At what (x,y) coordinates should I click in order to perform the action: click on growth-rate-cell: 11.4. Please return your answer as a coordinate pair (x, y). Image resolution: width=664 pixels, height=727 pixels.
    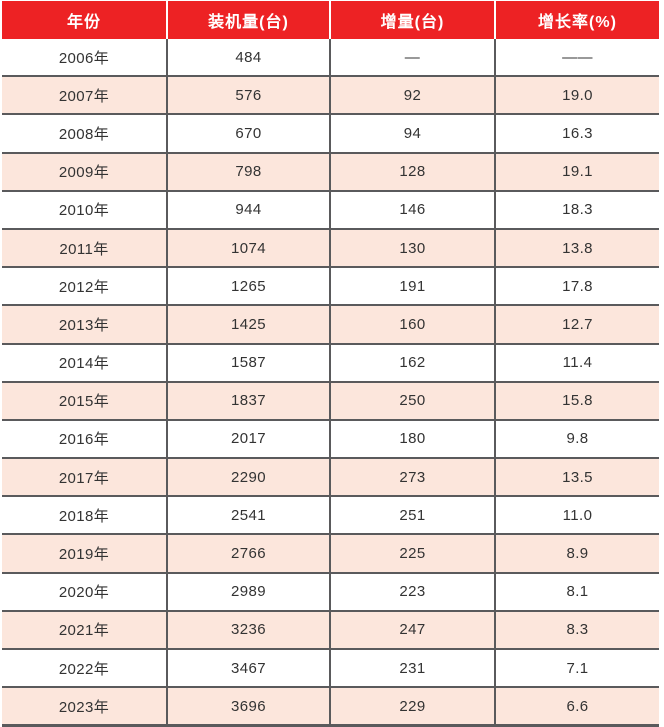
    Looking at the image, I should click on (577, 362).